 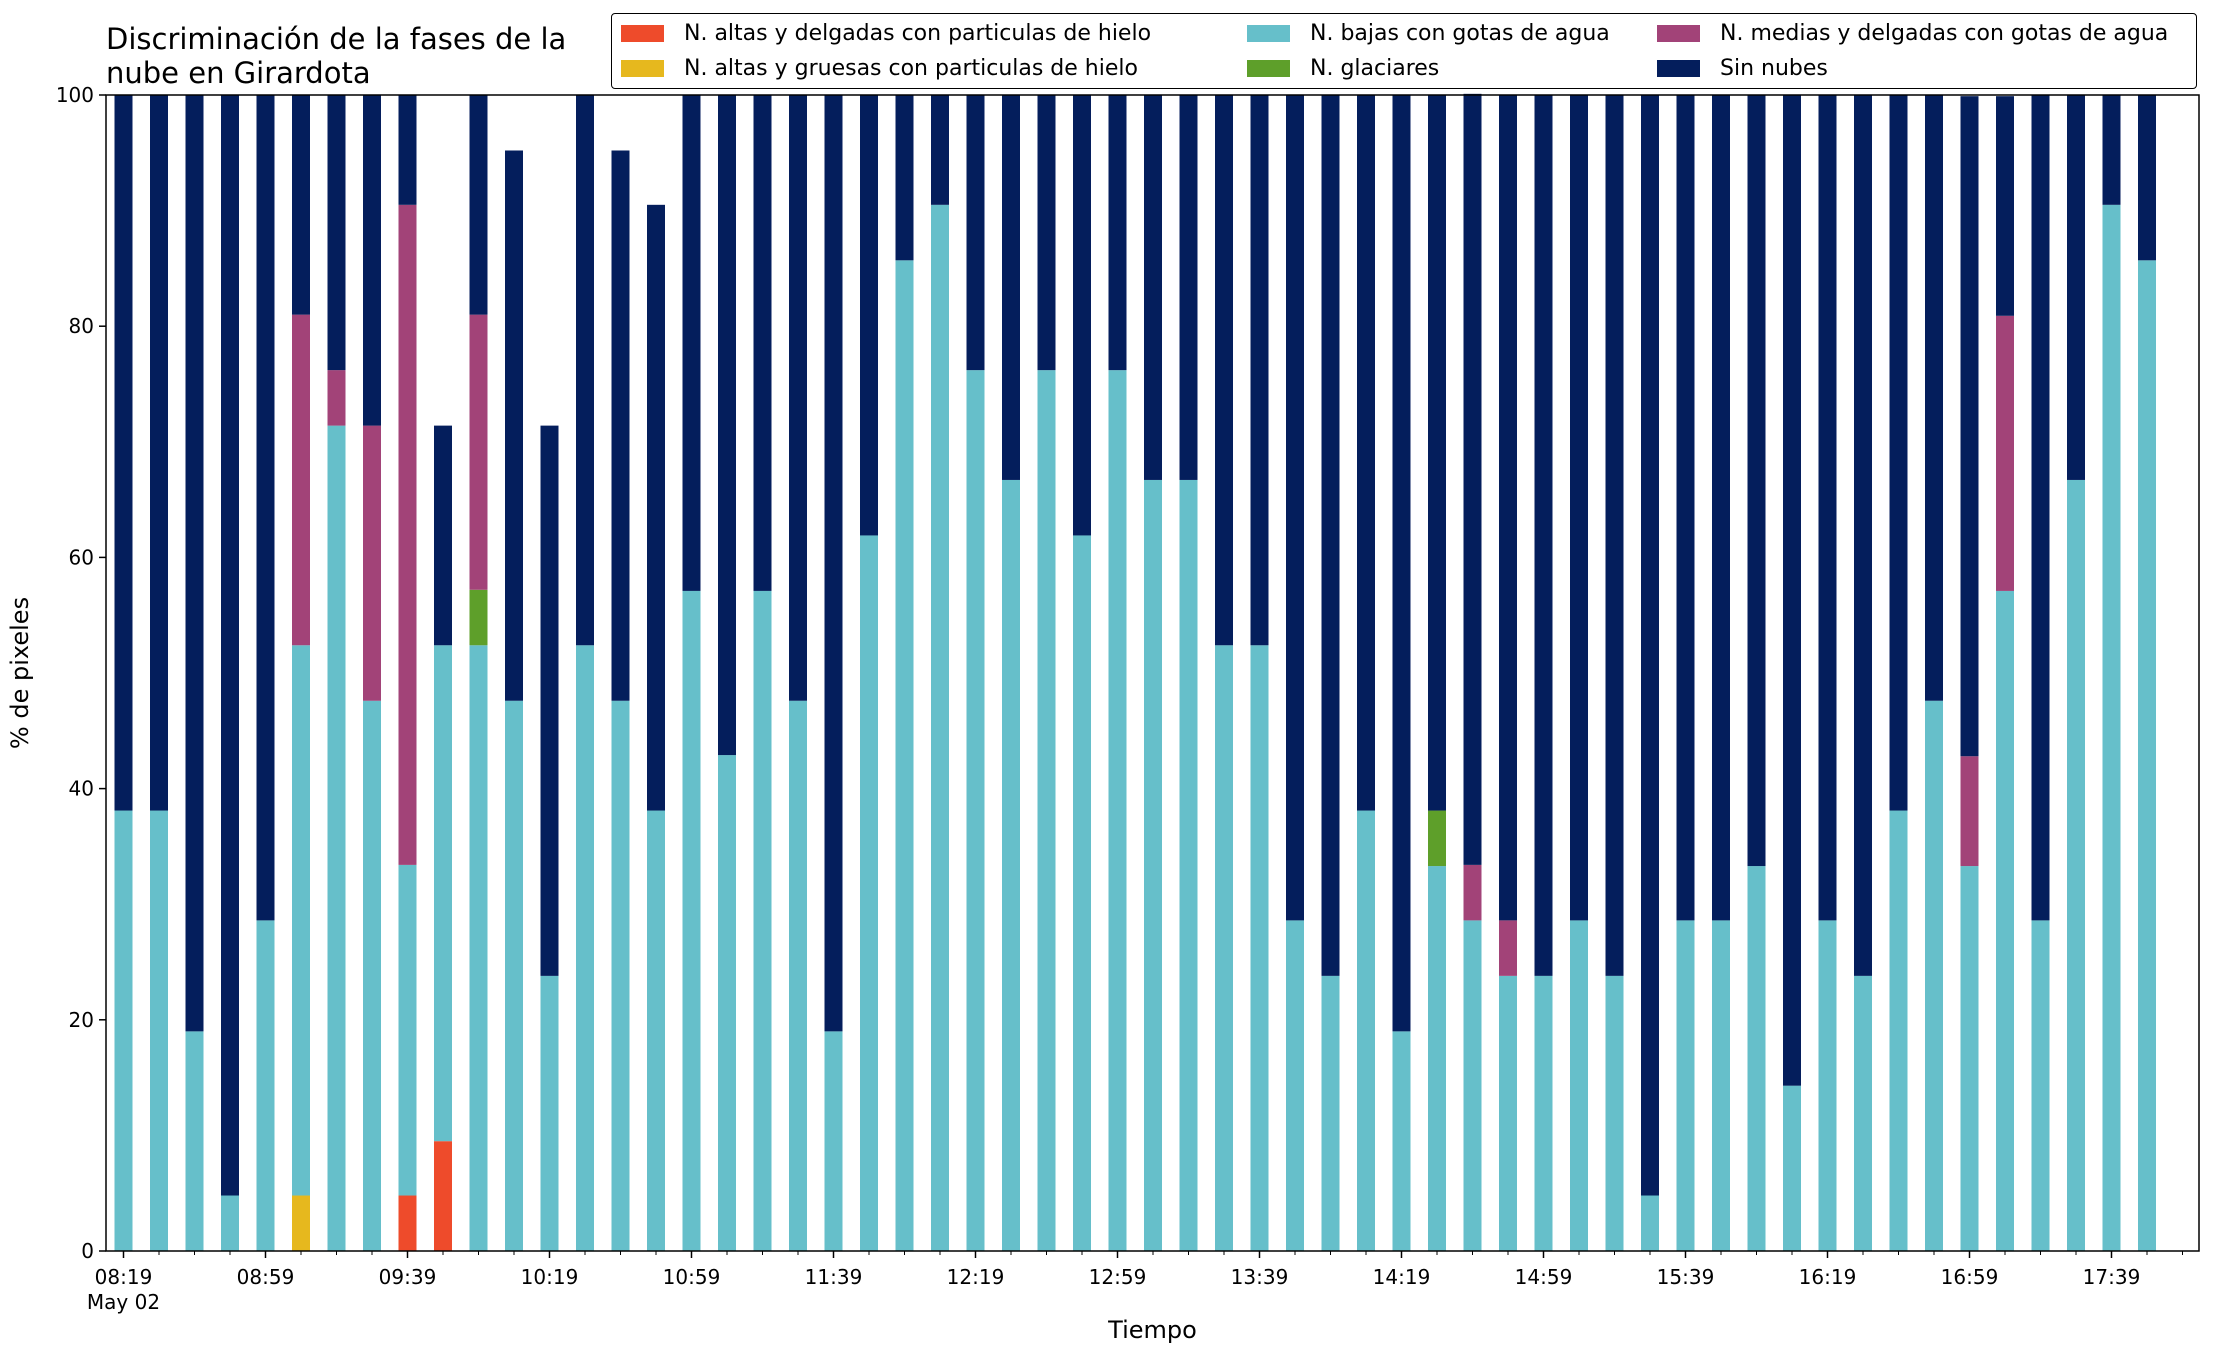 I want to click on x-tick-label: 11:39, so click(x=834, y=1277).